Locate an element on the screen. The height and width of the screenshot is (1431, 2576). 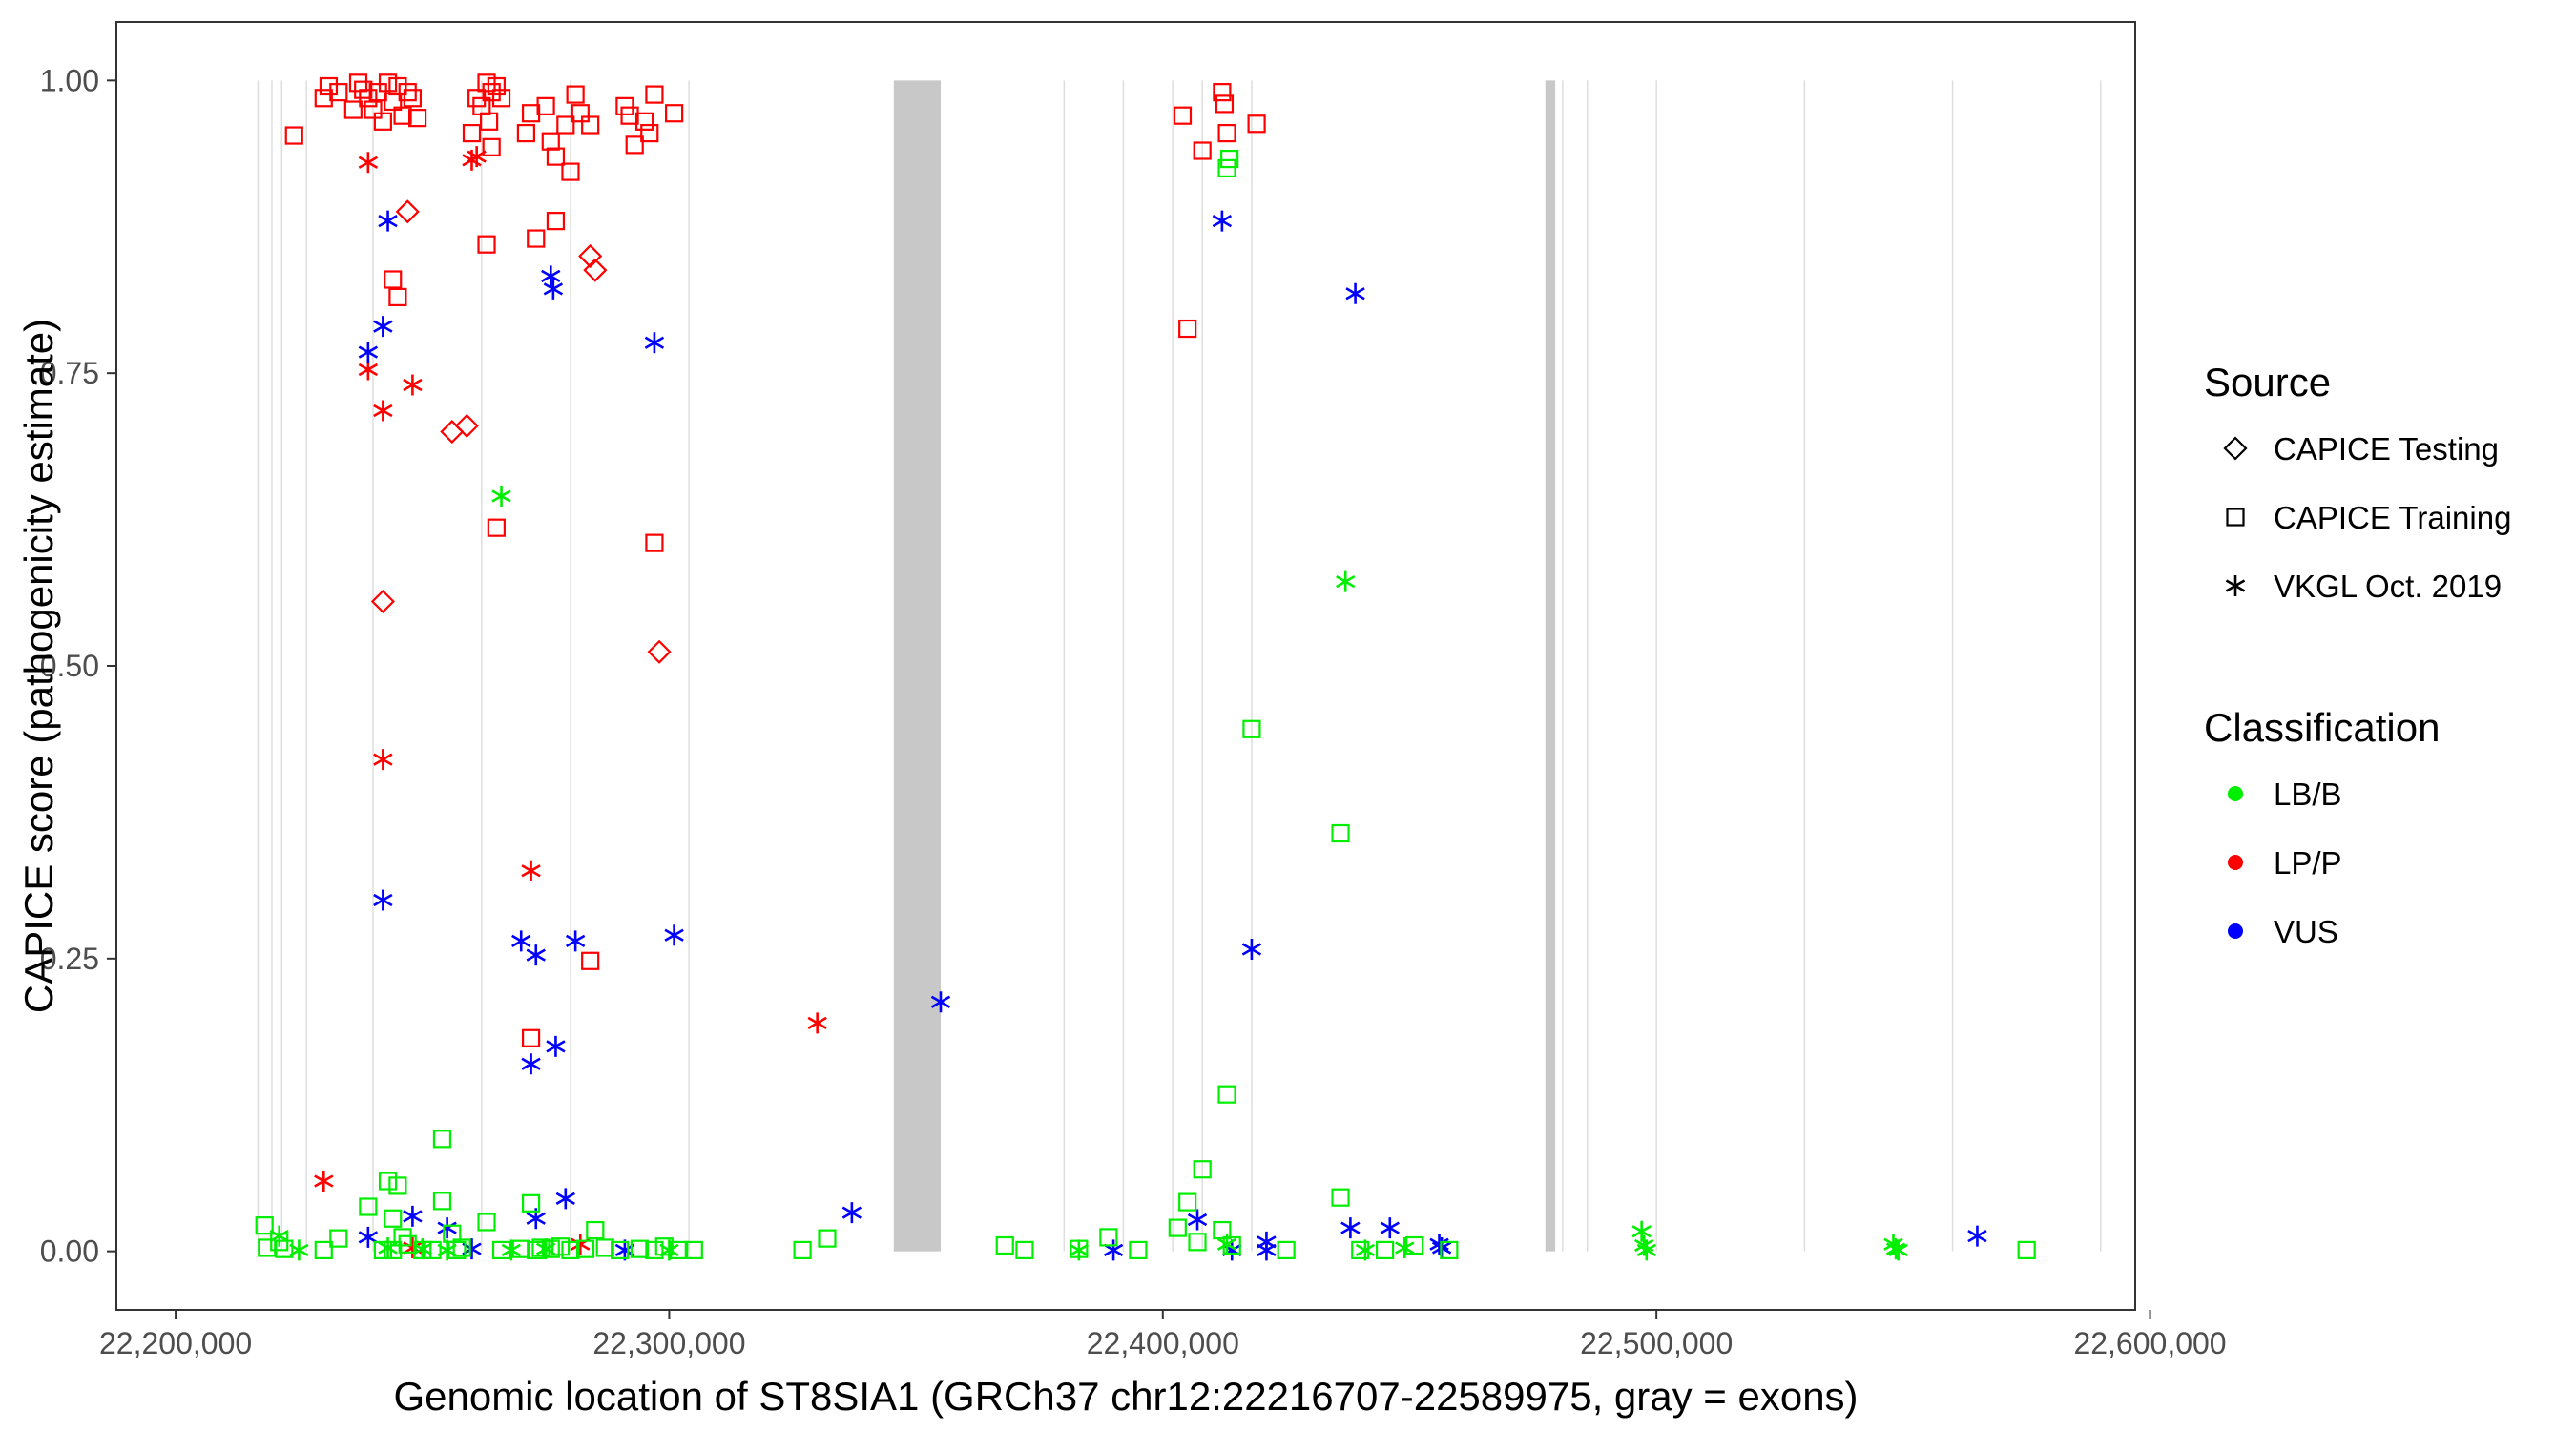
legend-title-source: Source is located at coordinates (2267, 382).